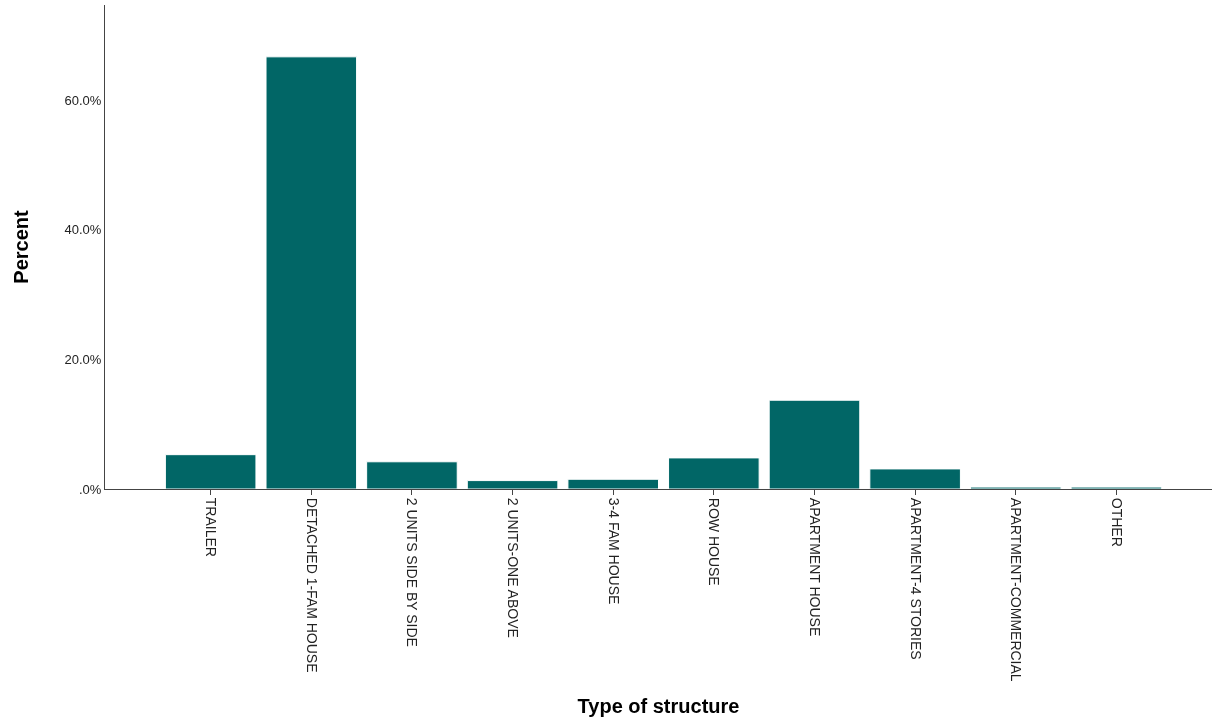 The image size is (1217, 719). I want to click on x-tick-label: TRAILER, so click(211, 527).